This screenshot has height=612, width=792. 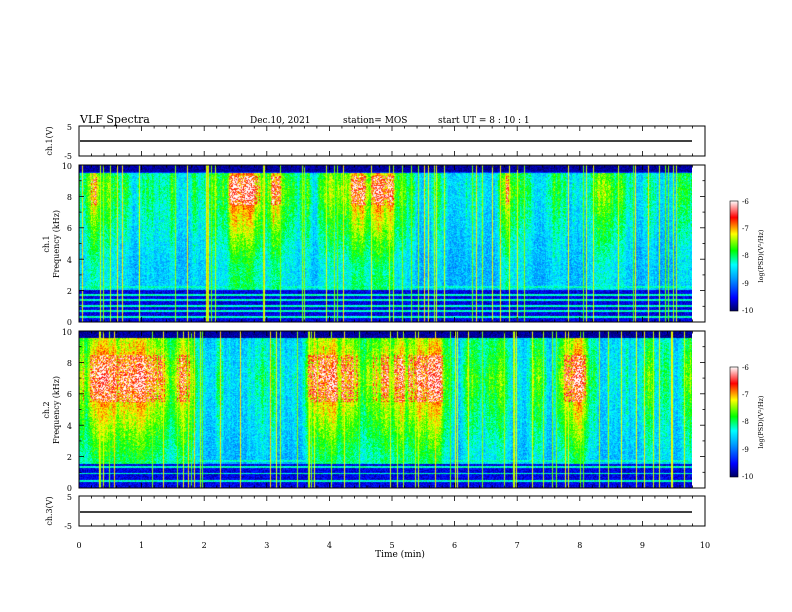 I want to click on cbar1-tick-2: -7, so click(x=745, y=229).